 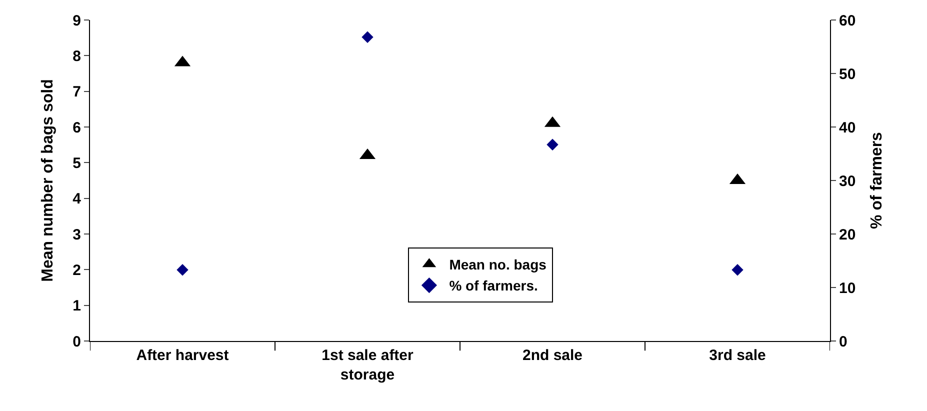 What do you see at coordinates (76, 92) in the screenshot?
I see `y-tick-label: 7` at bounding box center [76, 92].